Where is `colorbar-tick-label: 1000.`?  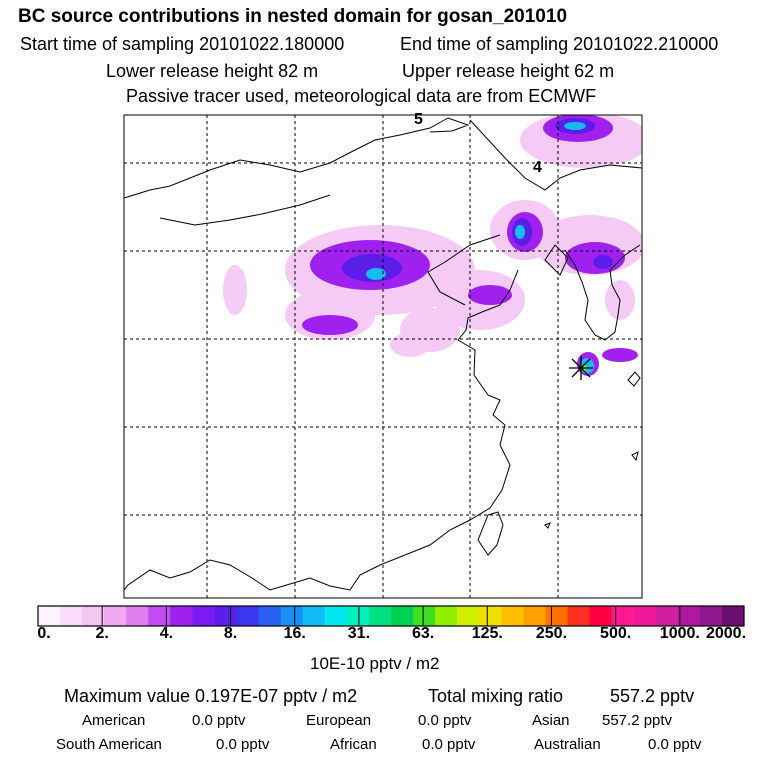
colorbar-tick-label: 1000. is located at coordinates (679, 633).